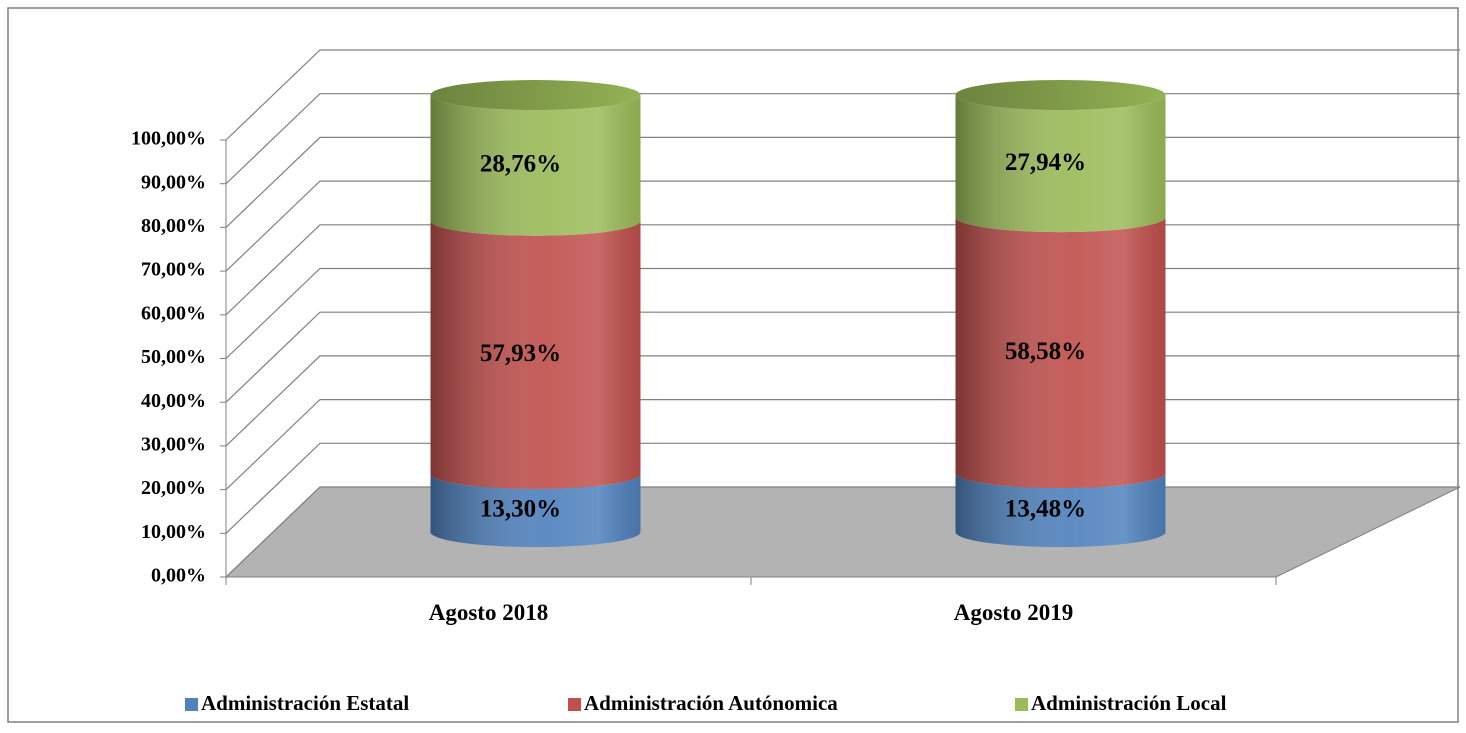  Describe the element at coordinates (168, 139) in the screenshot. I see `y-tick-label: 100,00%` at that location.